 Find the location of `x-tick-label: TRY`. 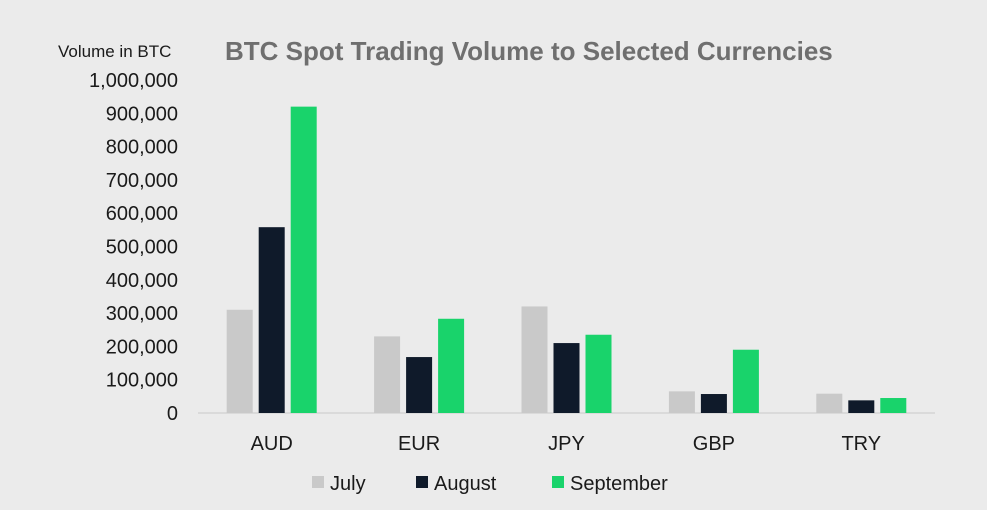

x-tick-label: TRY is located at coordinates (861, 444).